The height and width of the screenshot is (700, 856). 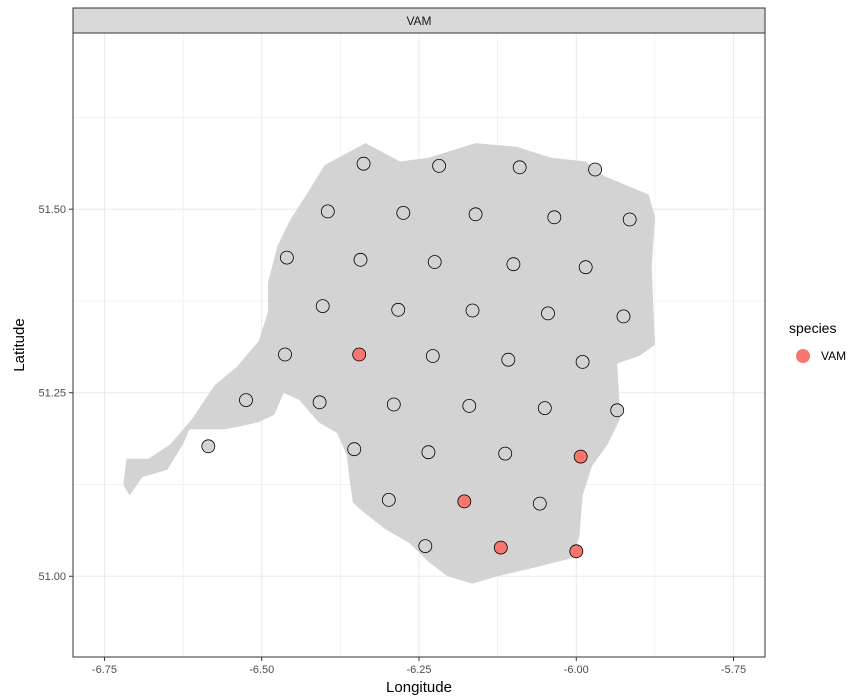 What do you see at coordinates (52, 210) in the screenshot?
I see `y-tick-label: 51.50` at bounding box center [52, 210].